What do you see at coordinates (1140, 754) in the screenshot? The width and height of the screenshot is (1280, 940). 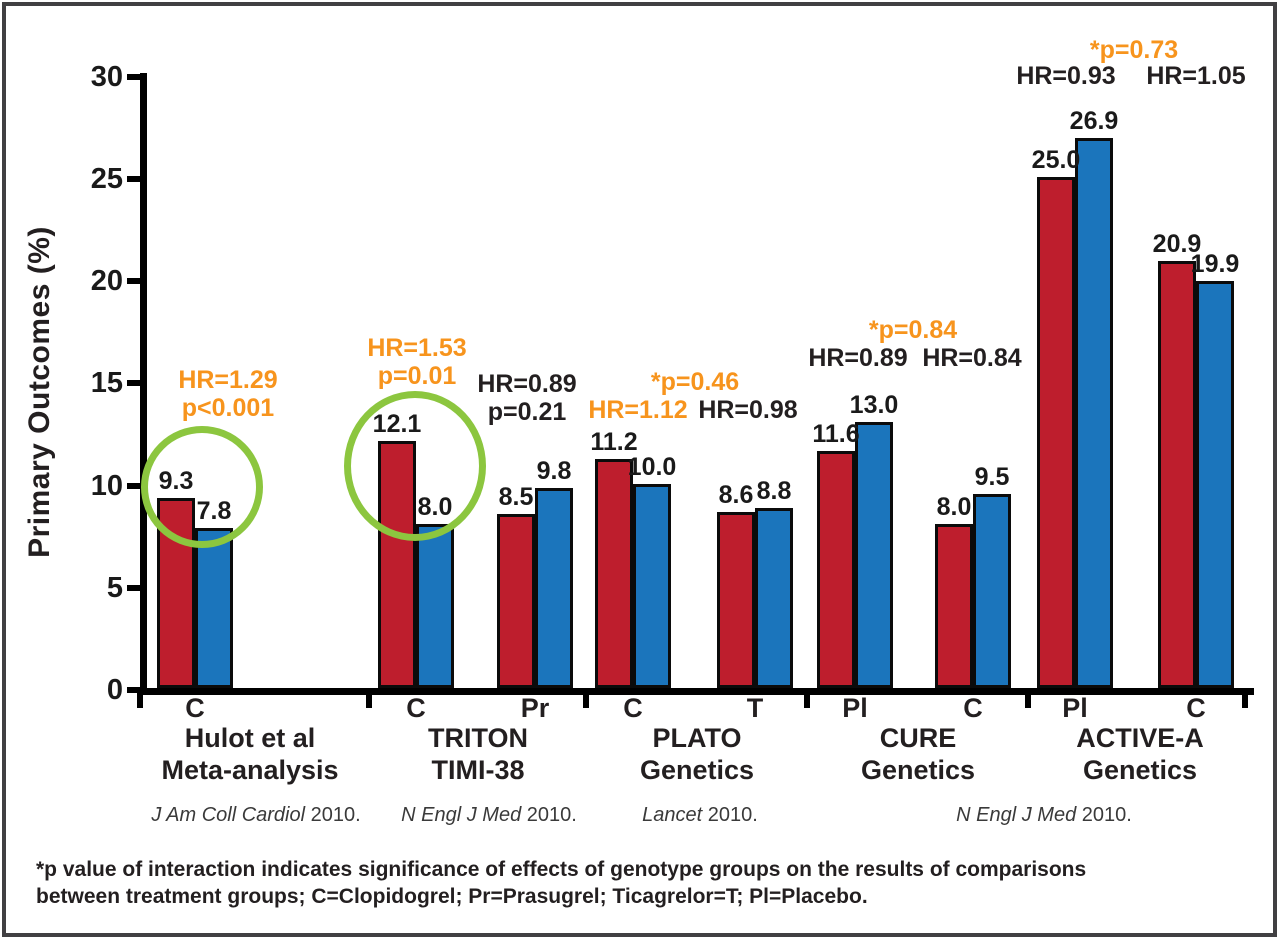 I see `group-name: ACTIVE-A Genetics` at bounding box center [1140, 754].